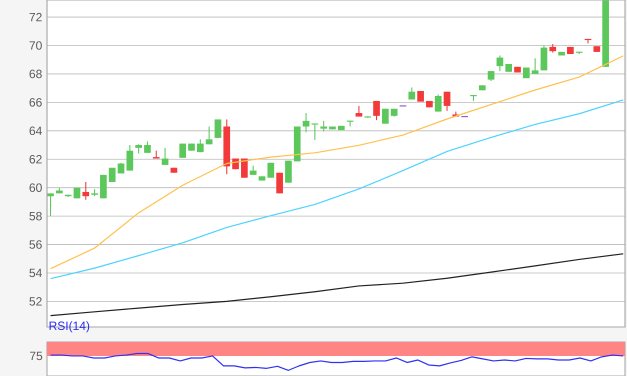 The image size is (627, 376). Describe the element at coordinates (35, 301) in the screenshot. I see `y-tick-label: 52` at that location.